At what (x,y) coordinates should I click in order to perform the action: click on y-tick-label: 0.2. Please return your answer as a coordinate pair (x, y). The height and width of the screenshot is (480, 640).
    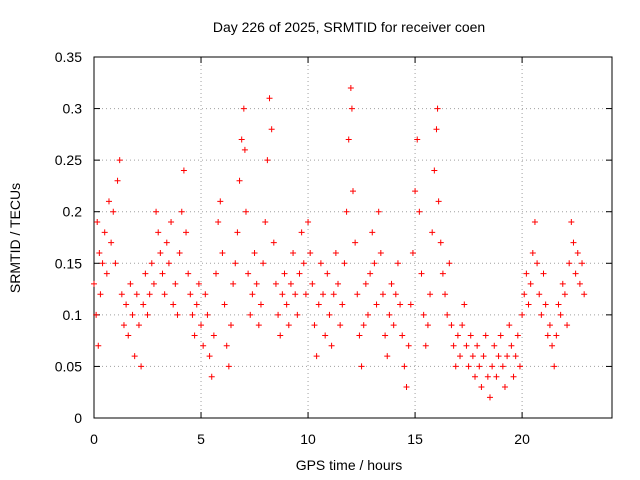
    Looking at the image, I should click on (73, 212).